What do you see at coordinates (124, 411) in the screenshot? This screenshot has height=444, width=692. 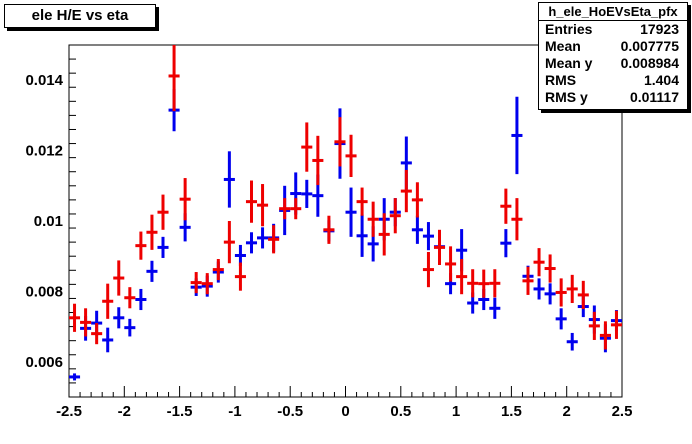 I see `x-tick-label: -2` at bounding box center [124, 411].